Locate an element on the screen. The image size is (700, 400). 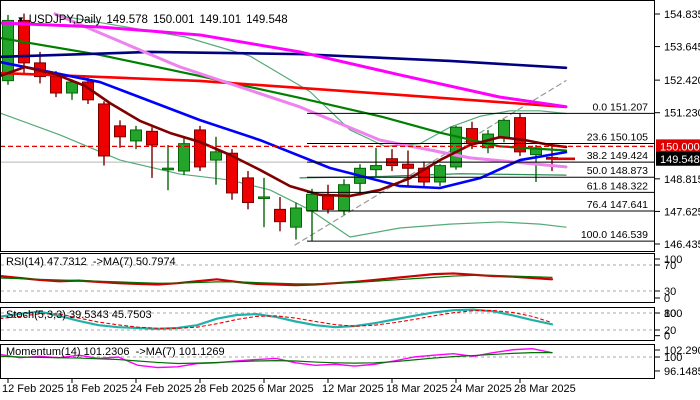
fib-level-label: 0.0 151.207 is located at coordinates (621, 107).